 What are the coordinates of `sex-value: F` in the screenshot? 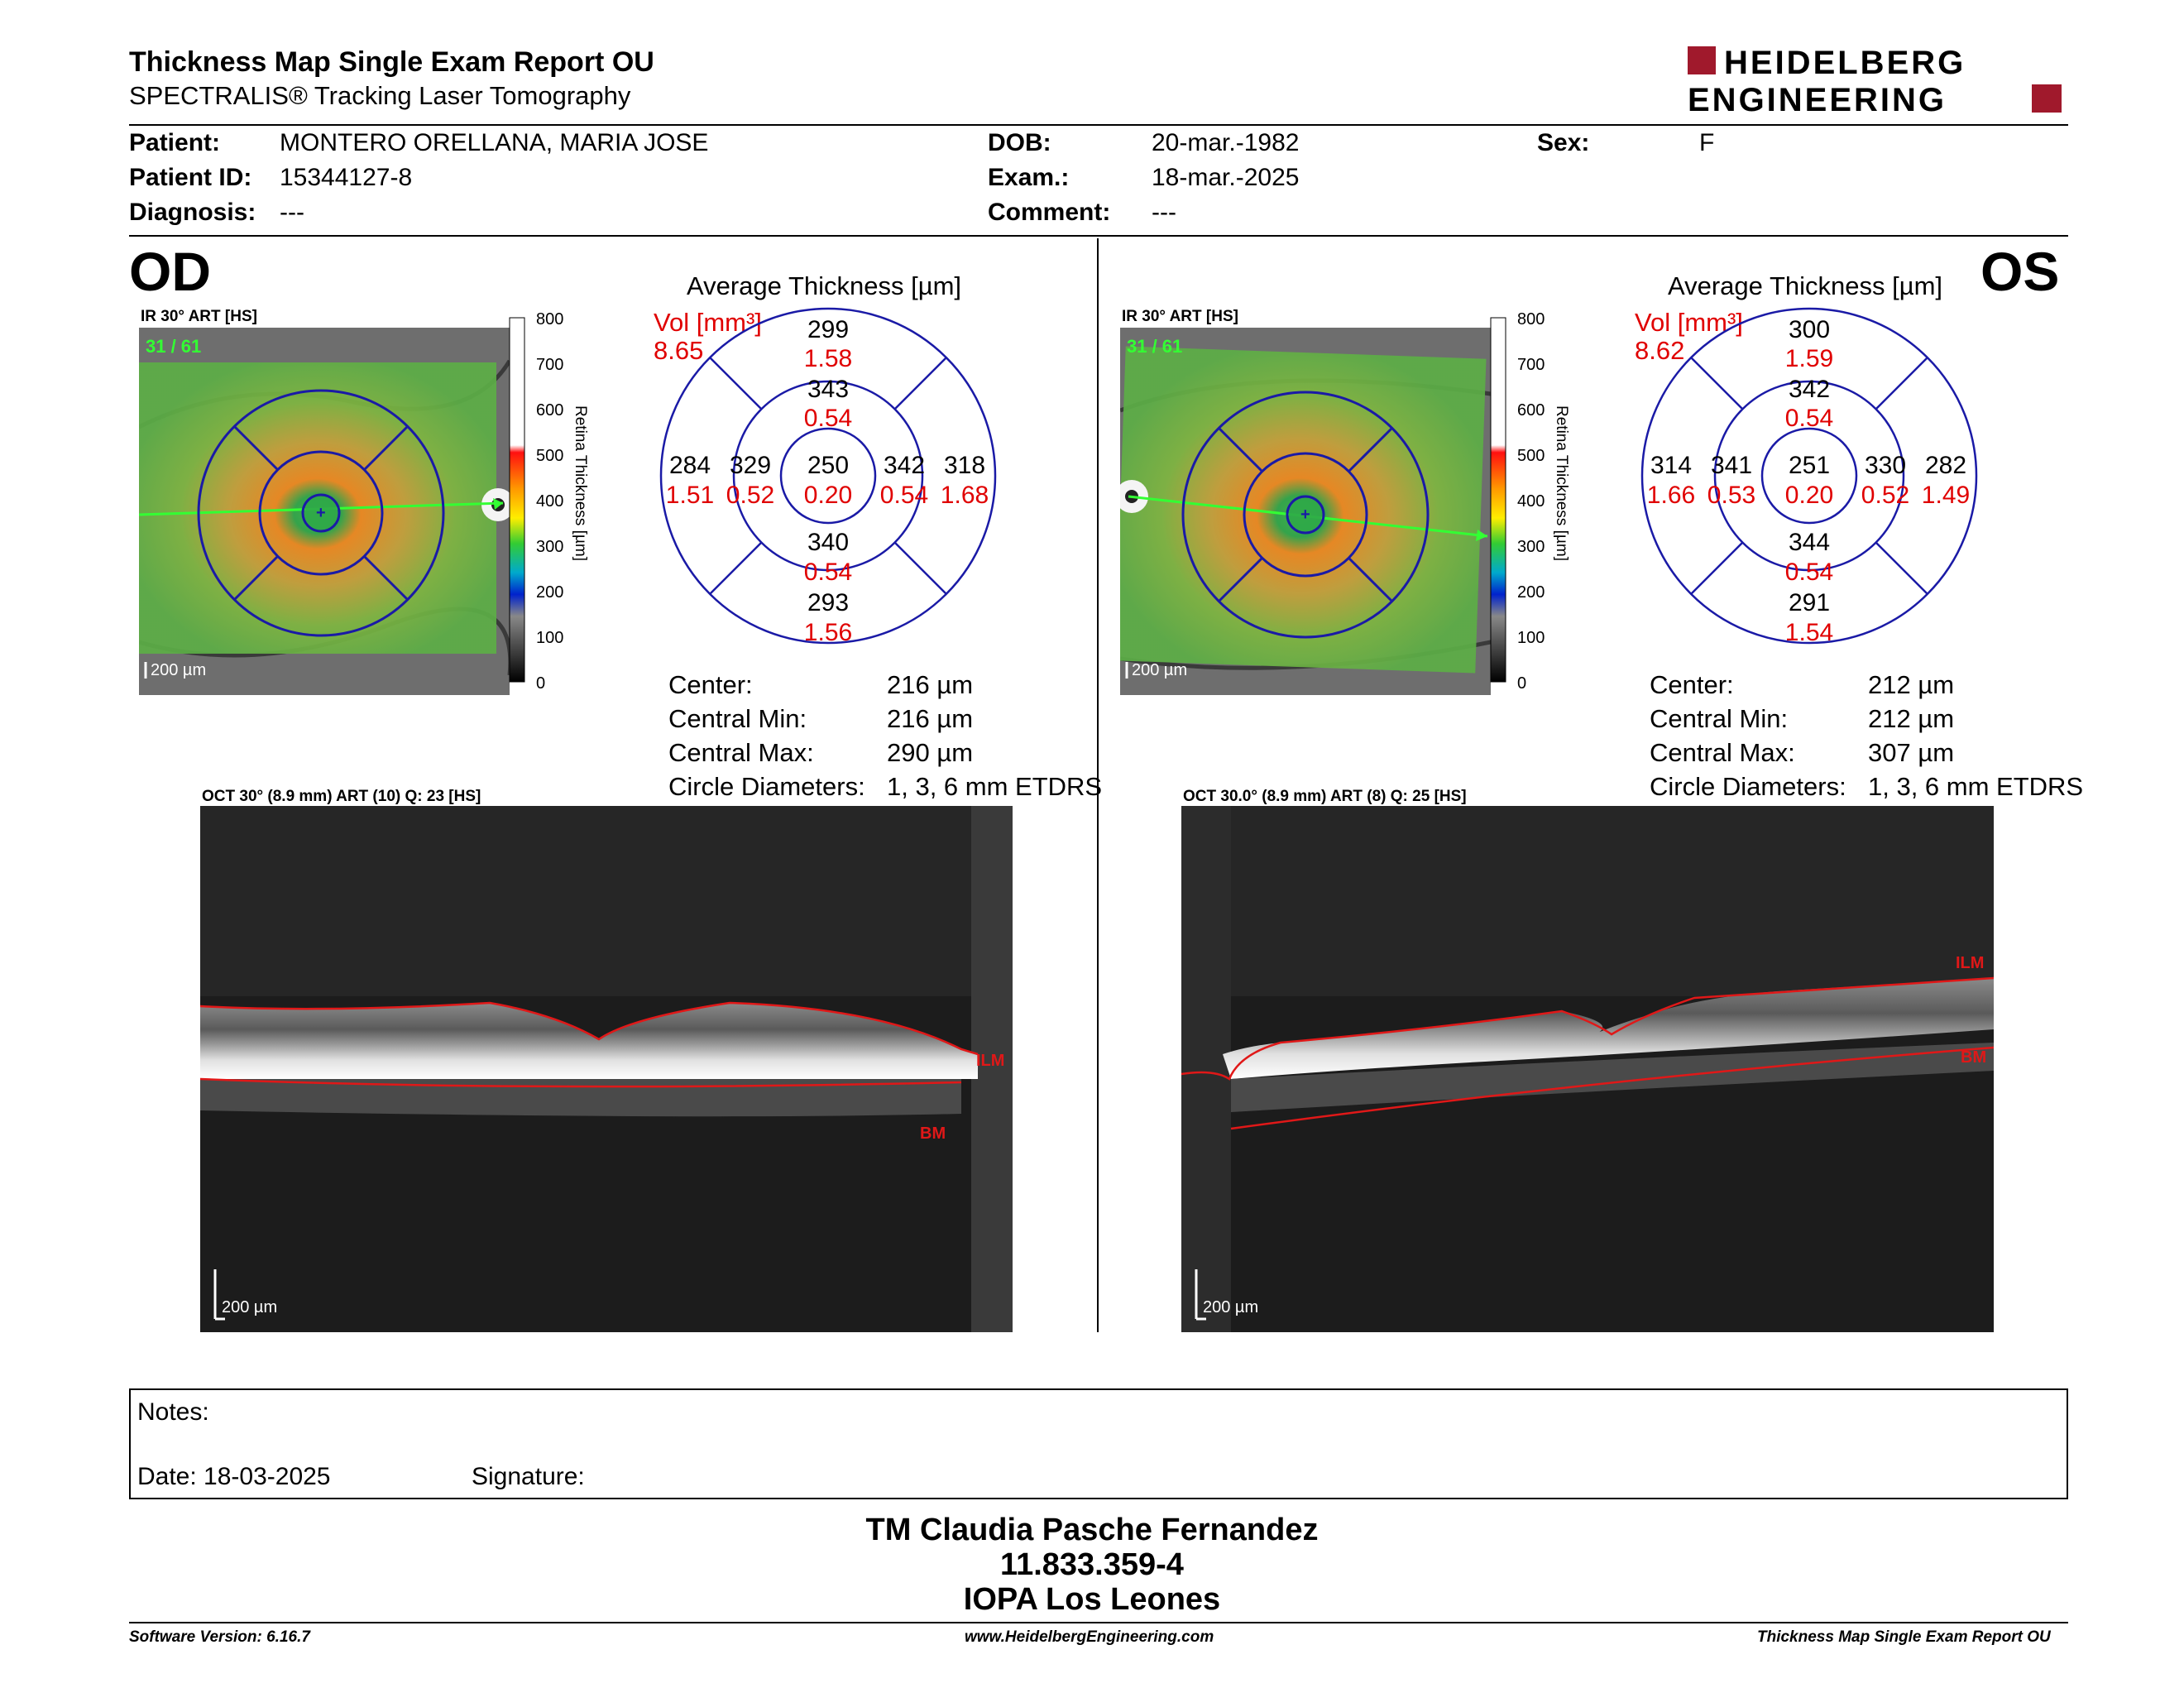 It's located at (1707, 142).